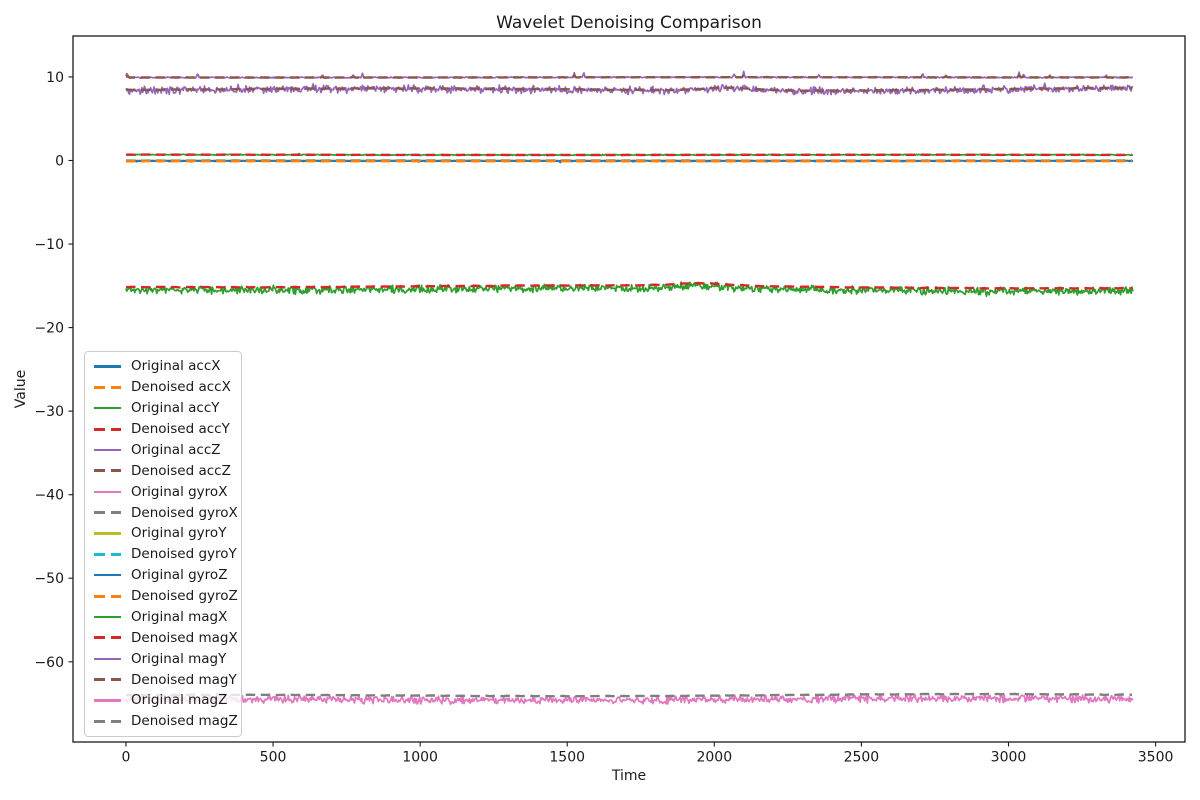 The height and width of the screenshot is (800, 1200). I want to click on legend-label: Original gyroX, so click(179, 491).